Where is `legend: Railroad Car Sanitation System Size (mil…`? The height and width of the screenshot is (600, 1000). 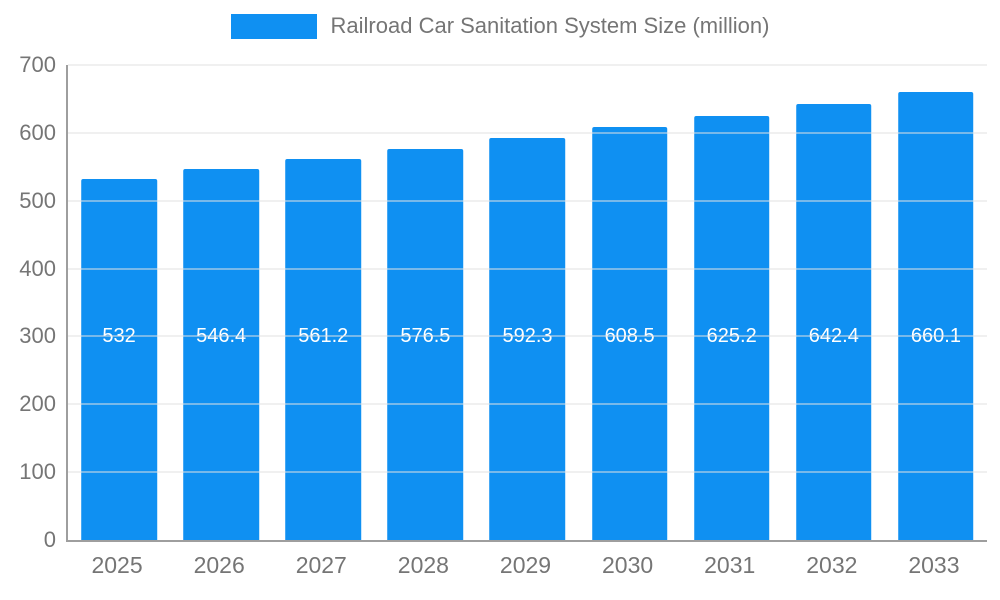
legend: Railroad Car Sanitation System Size (mil… is located at coordinates (500, 26).